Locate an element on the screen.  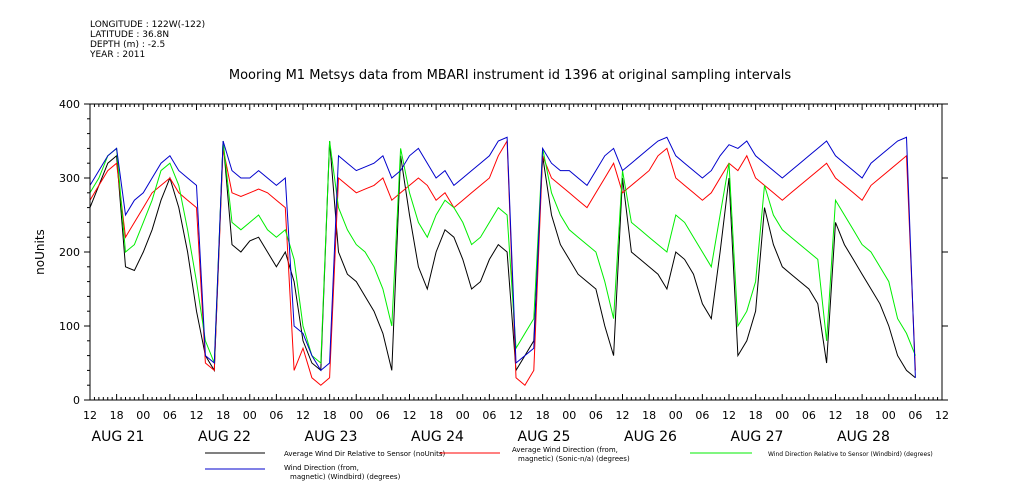
y-tick-label: 400 is located at coordinates (69, 104).